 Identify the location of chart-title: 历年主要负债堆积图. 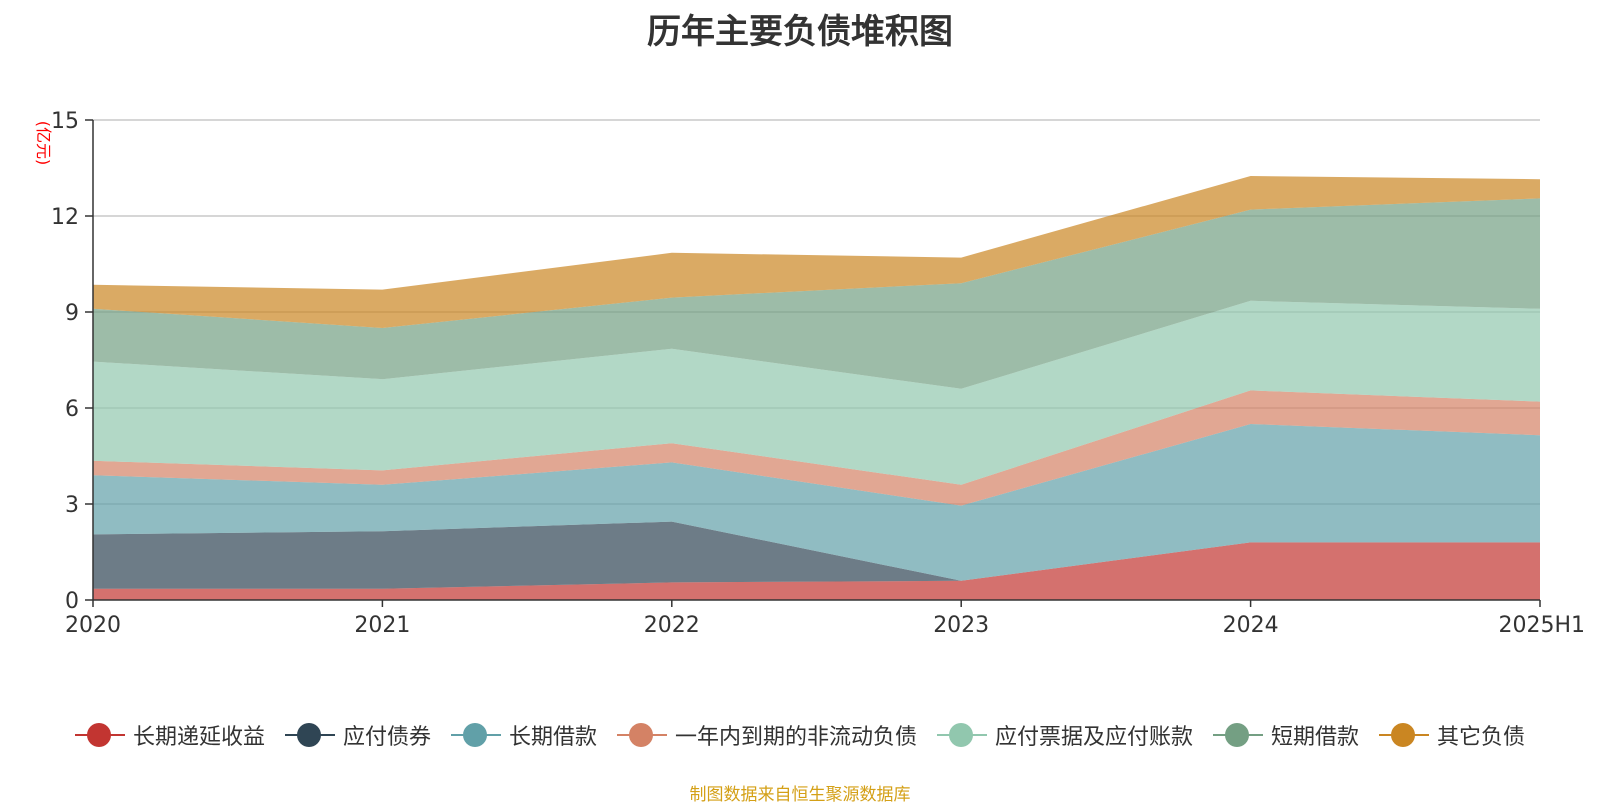
(800, 32).